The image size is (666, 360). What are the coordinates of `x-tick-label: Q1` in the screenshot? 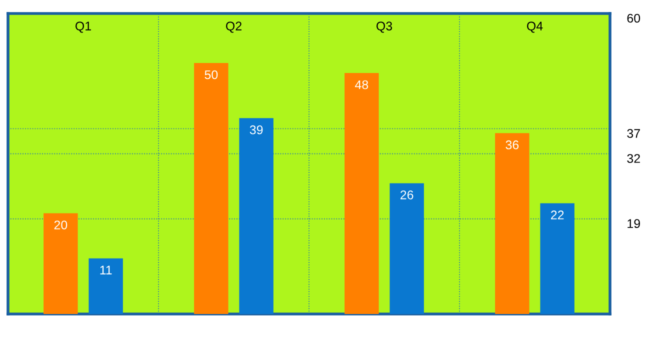 It's located at (83, 27).